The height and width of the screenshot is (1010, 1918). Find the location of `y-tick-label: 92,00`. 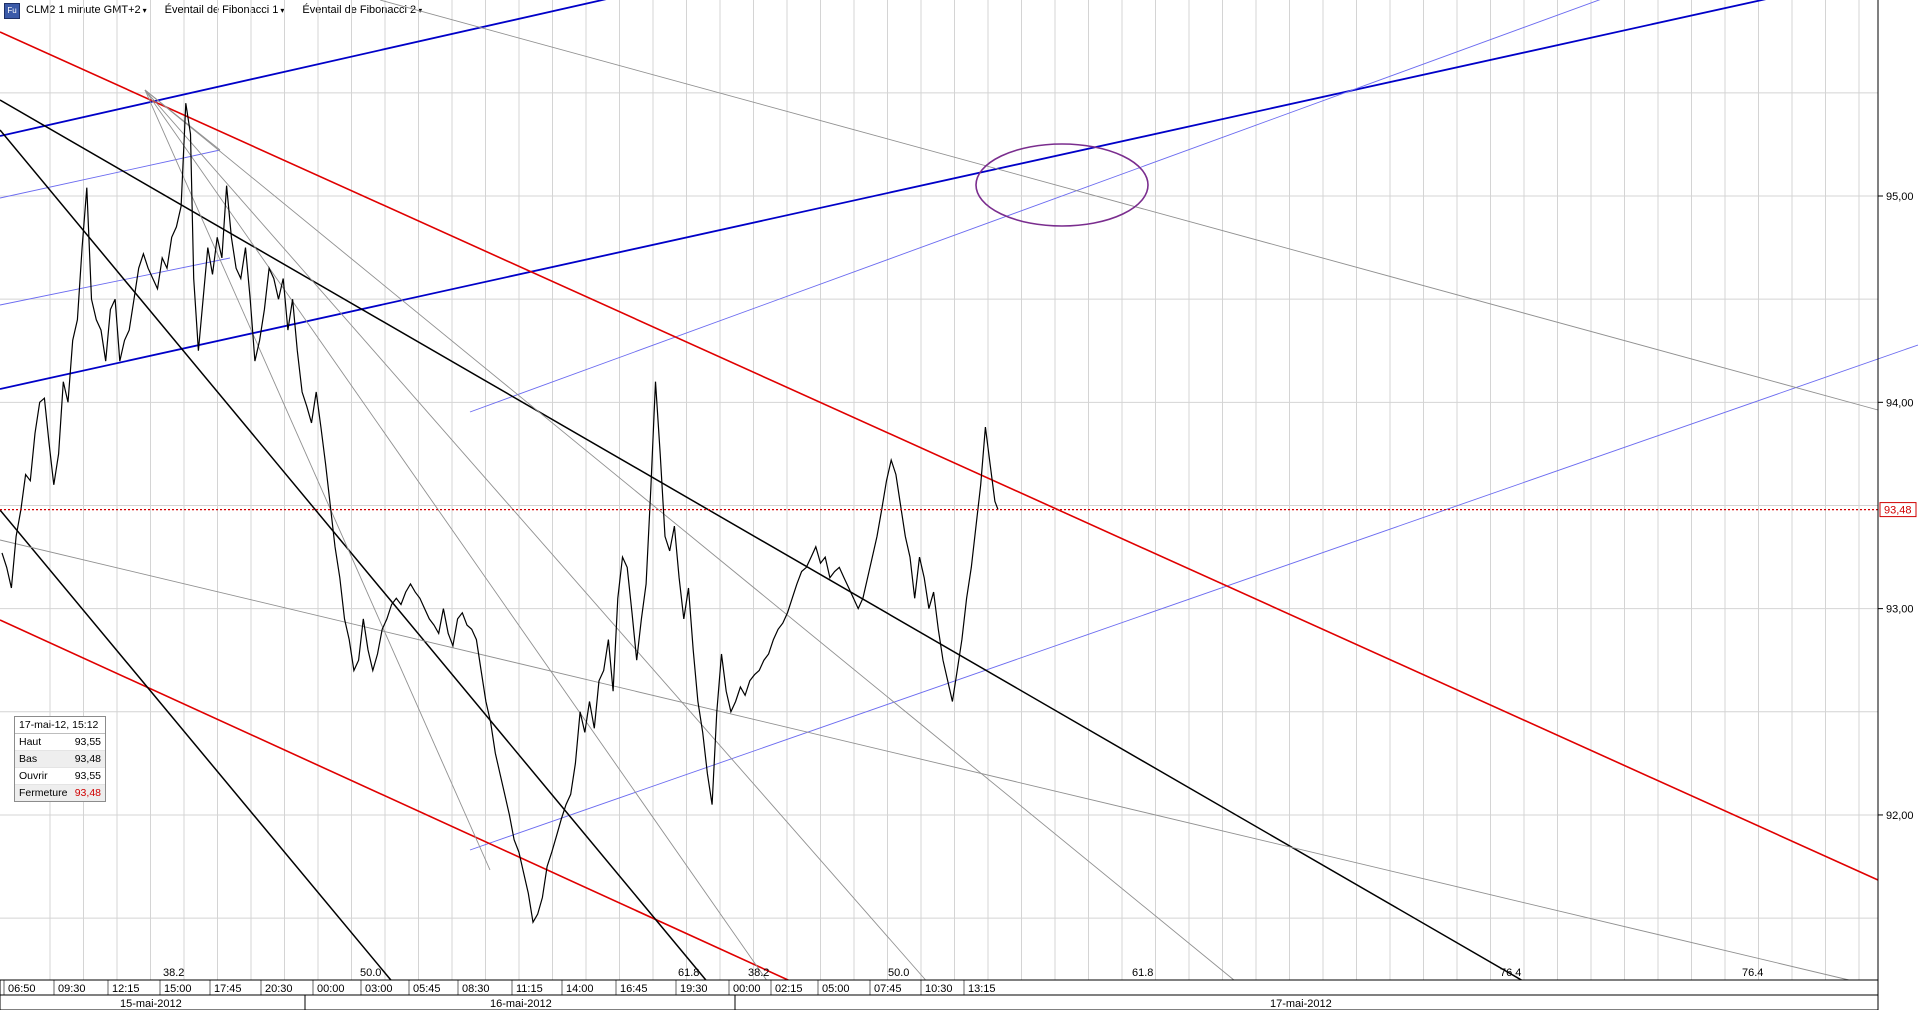

y-tick-label: 92,00 is located at coordinates (1900, 816).